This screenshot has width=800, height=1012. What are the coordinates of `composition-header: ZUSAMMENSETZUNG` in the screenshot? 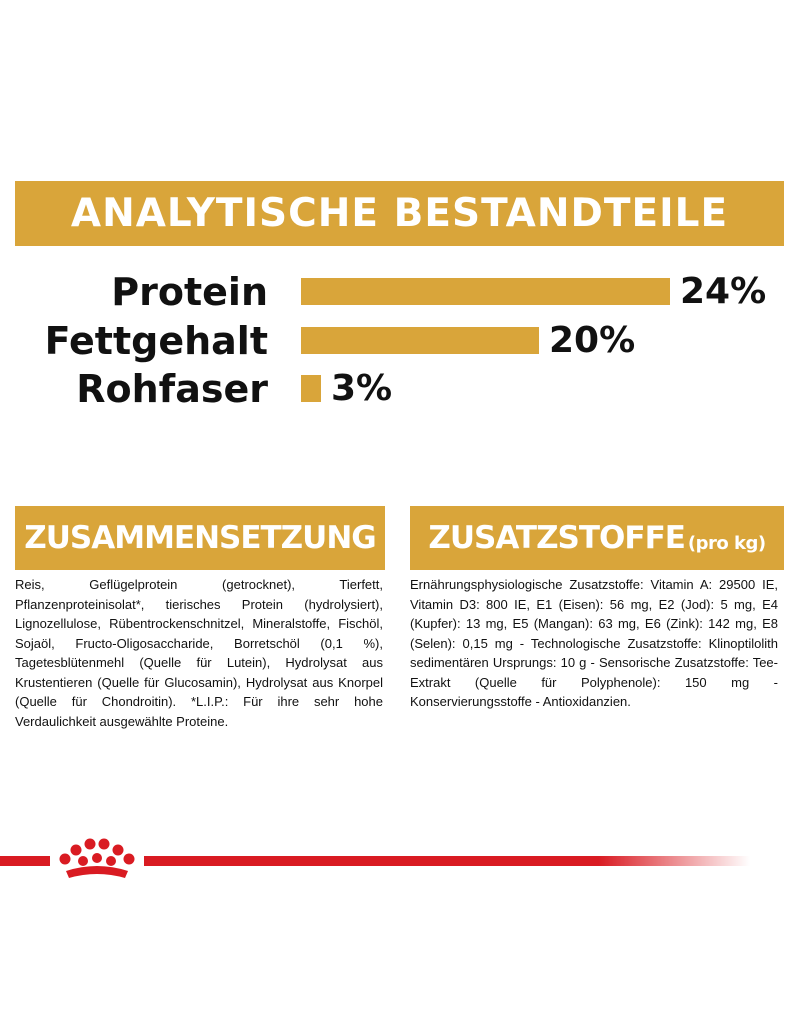 It's located at (200, 538).